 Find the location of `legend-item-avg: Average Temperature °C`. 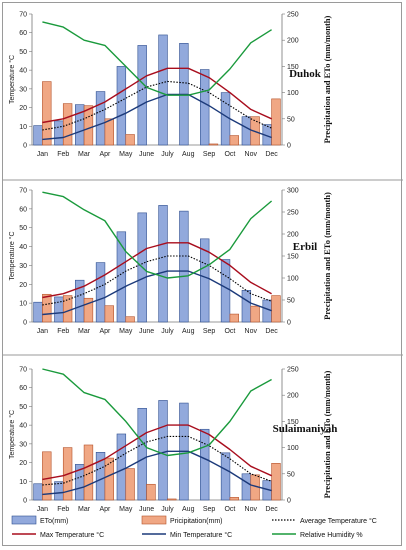

legend-item-avg: Average Temperature °C is located at coordinates (324, 521).